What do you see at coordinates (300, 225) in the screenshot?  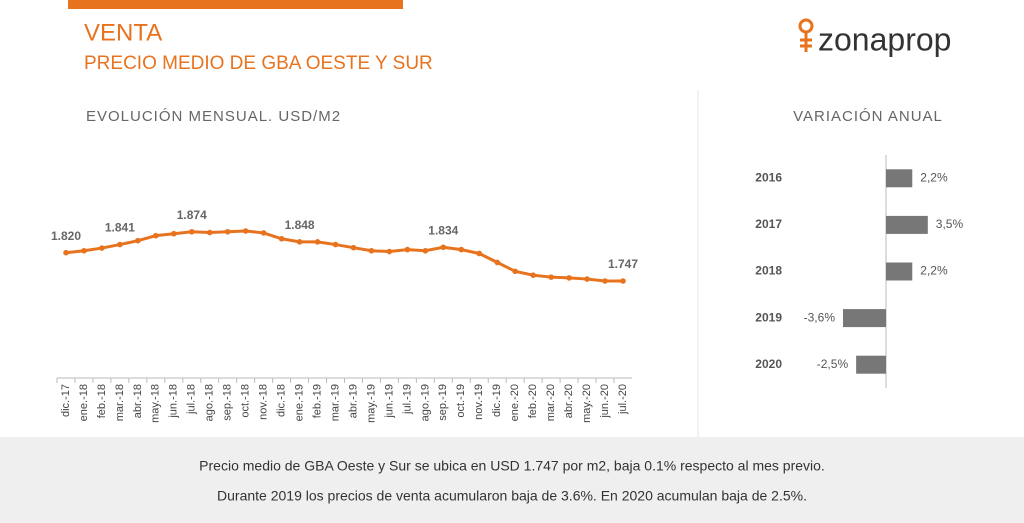 I see `value-label: 1.848` at bounding box center [300, 225].